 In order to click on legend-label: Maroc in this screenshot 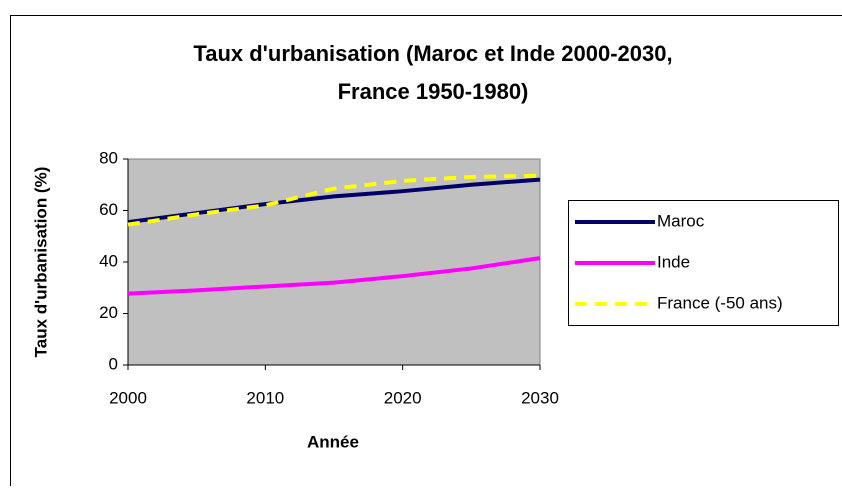, I will do `click(681, 220)`.